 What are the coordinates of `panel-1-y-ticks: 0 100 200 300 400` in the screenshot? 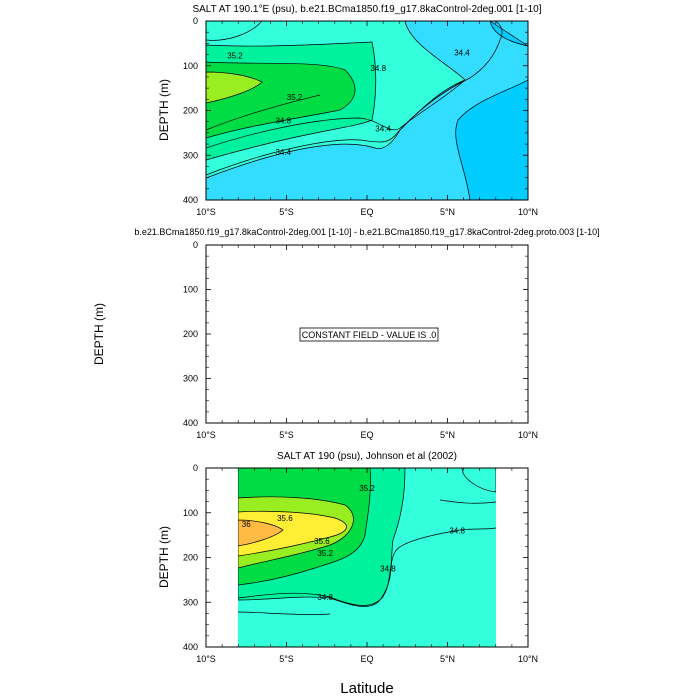 It's located at (355, 110).